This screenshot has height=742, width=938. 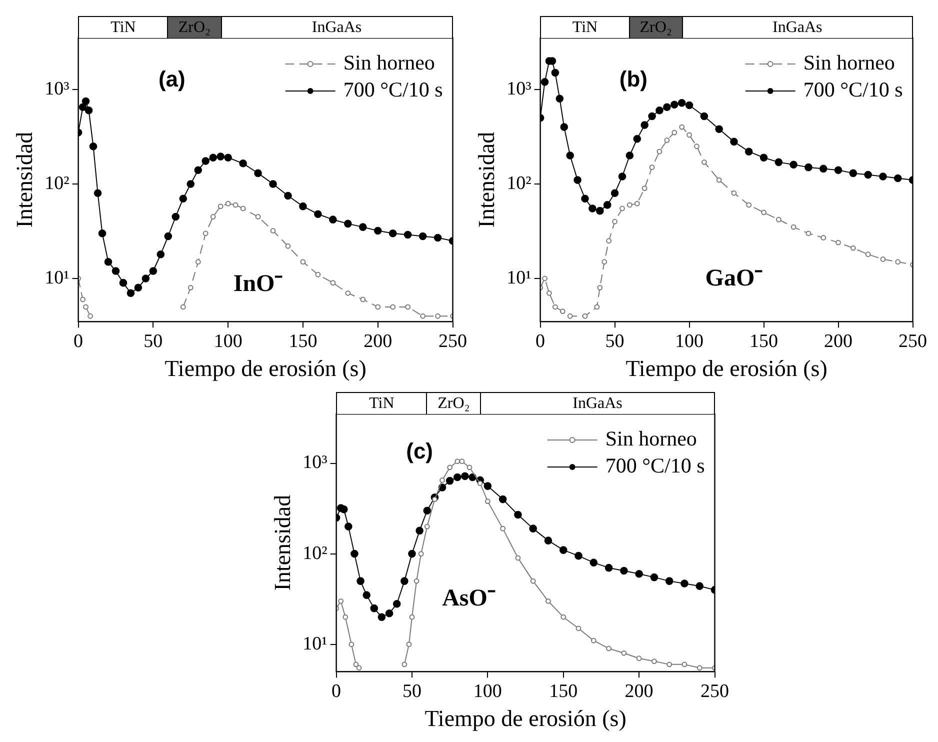 I want to click on annotation: InO⁻, so click(x=258, y=283).